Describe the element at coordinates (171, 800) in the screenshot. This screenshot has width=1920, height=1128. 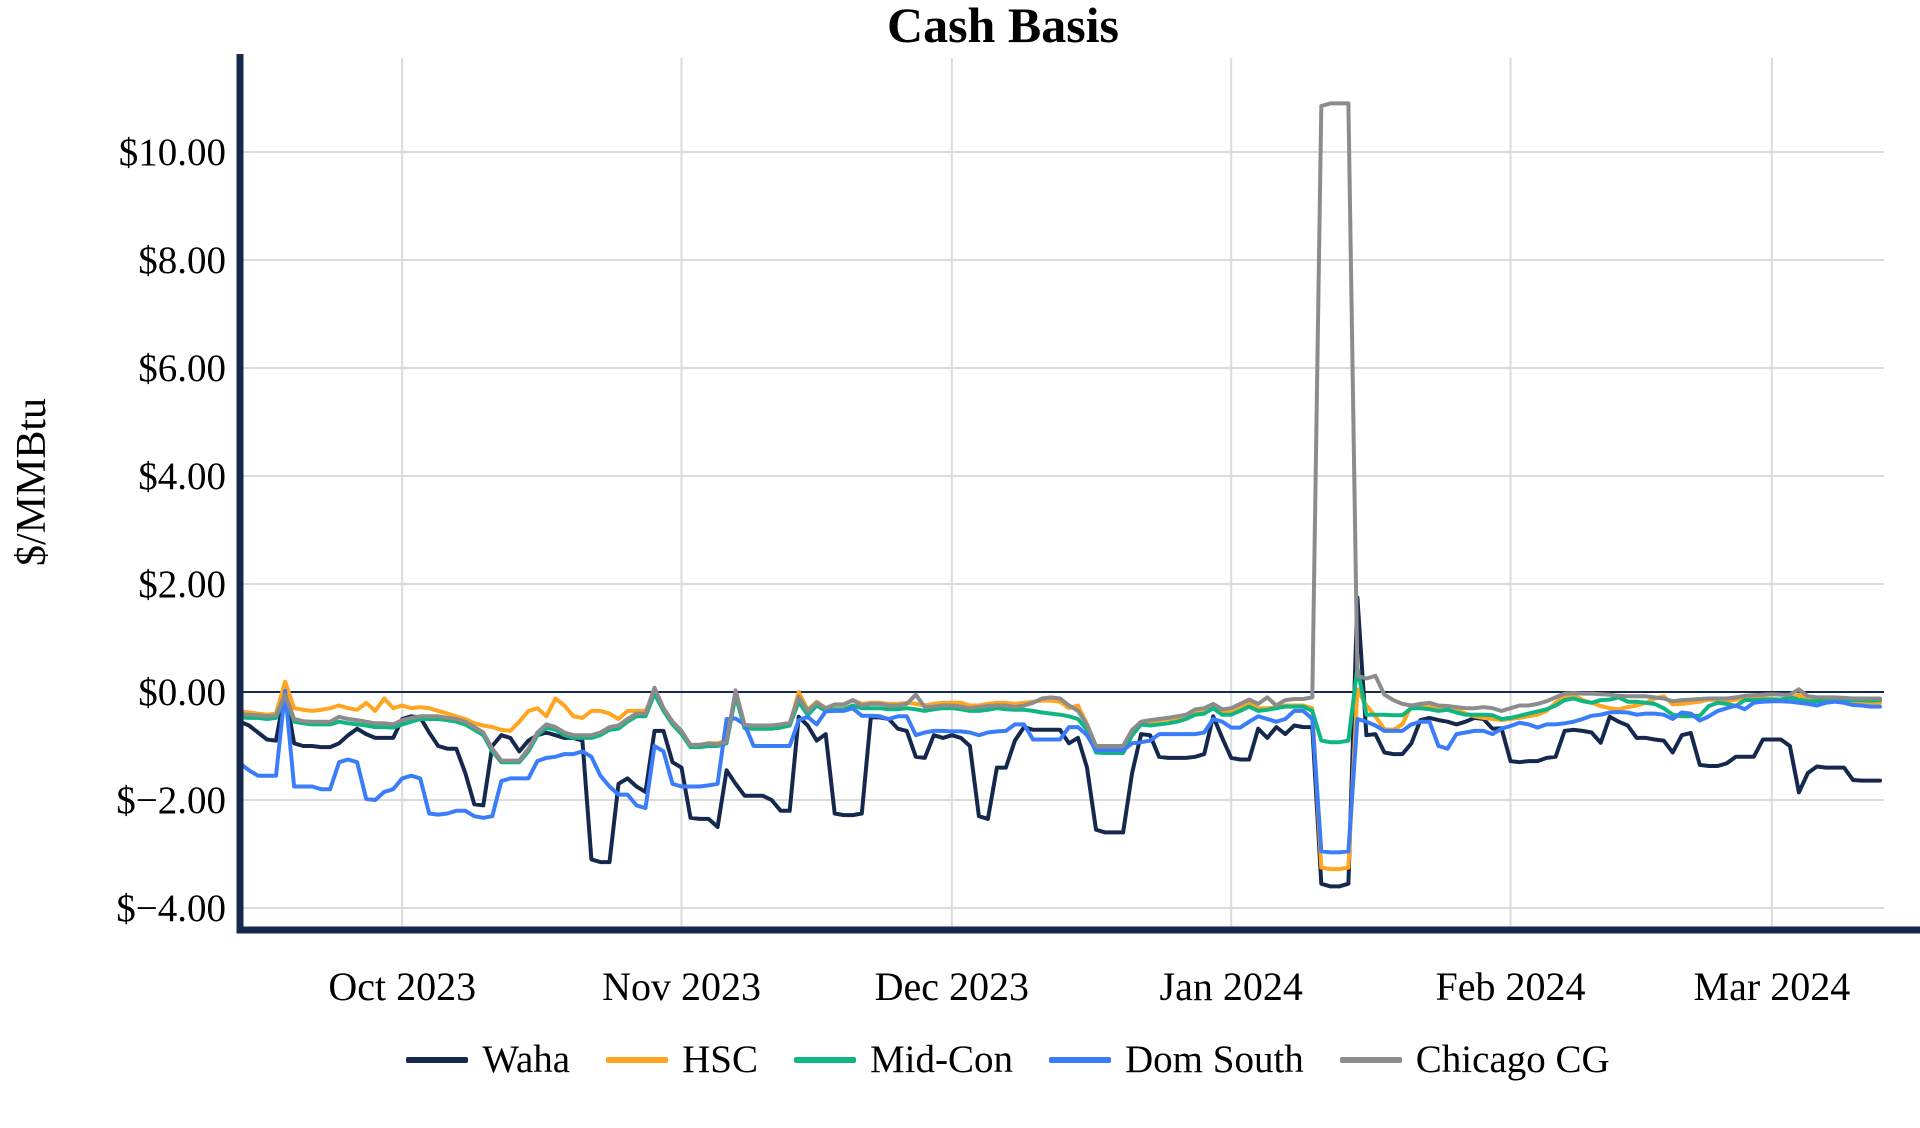
I see `y-tick-label: $−2.00` at that location.